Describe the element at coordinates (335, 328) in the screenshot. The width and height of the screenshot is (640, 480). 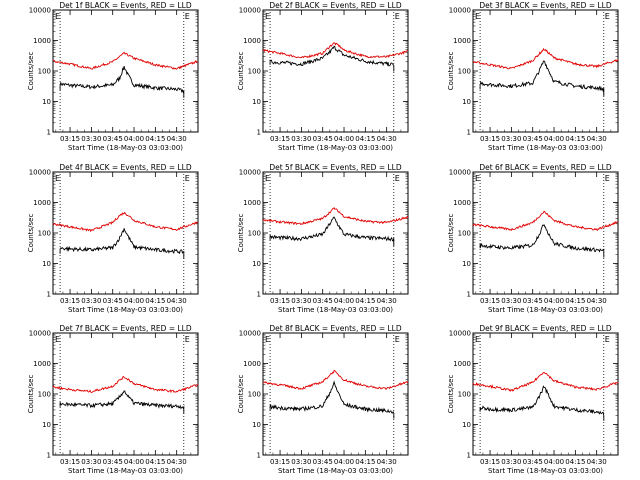
I see `chart-title: Det 8f BLACK = Events, RED = LLD` at that location.